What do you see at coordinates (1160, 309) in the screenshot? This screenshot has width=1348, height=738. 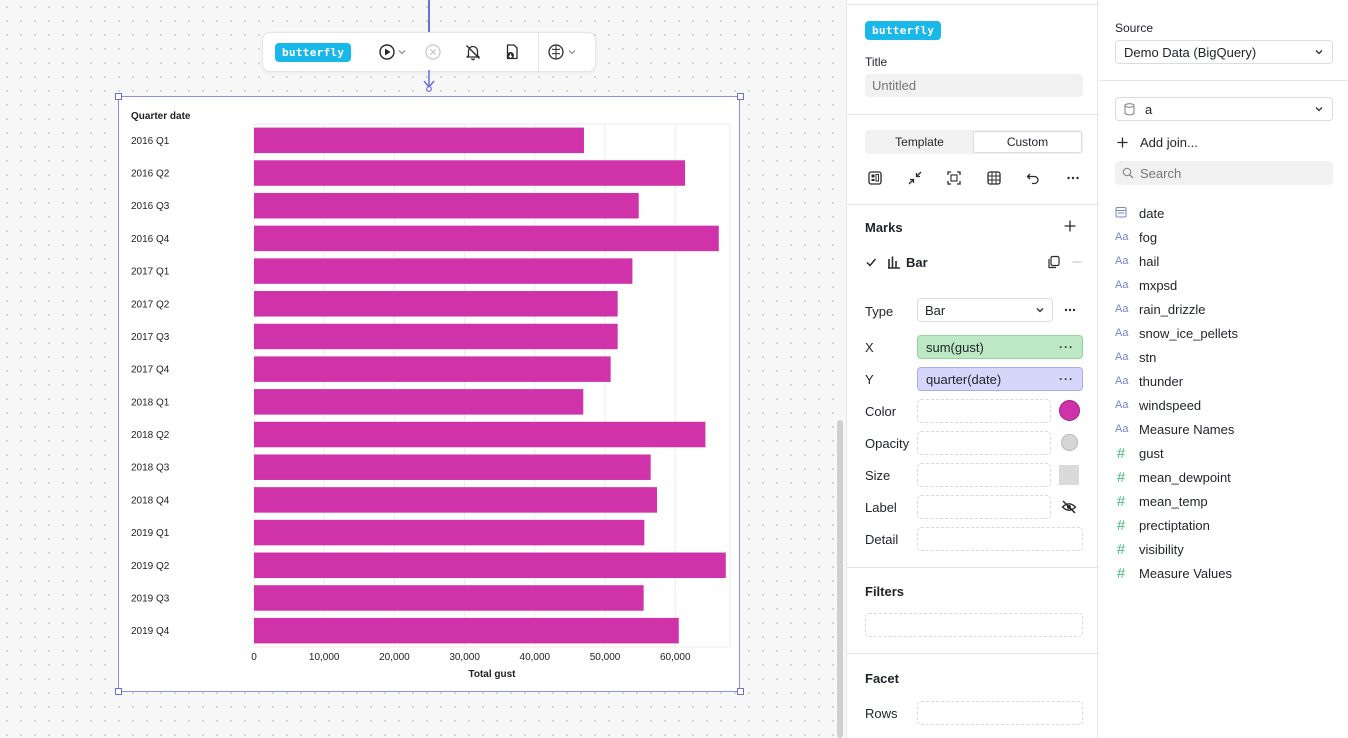 I see `field-item: Aa rain_drizzle` at bounding box center [1160, 309].